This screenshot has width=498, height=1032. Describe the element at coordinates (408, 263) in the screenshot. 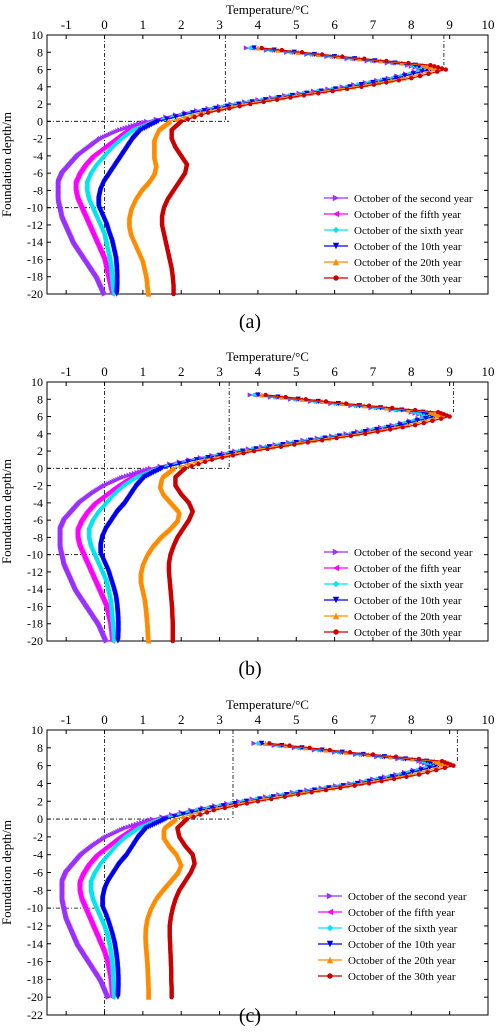

I see `legend-label: October of the 20th year` at that location.